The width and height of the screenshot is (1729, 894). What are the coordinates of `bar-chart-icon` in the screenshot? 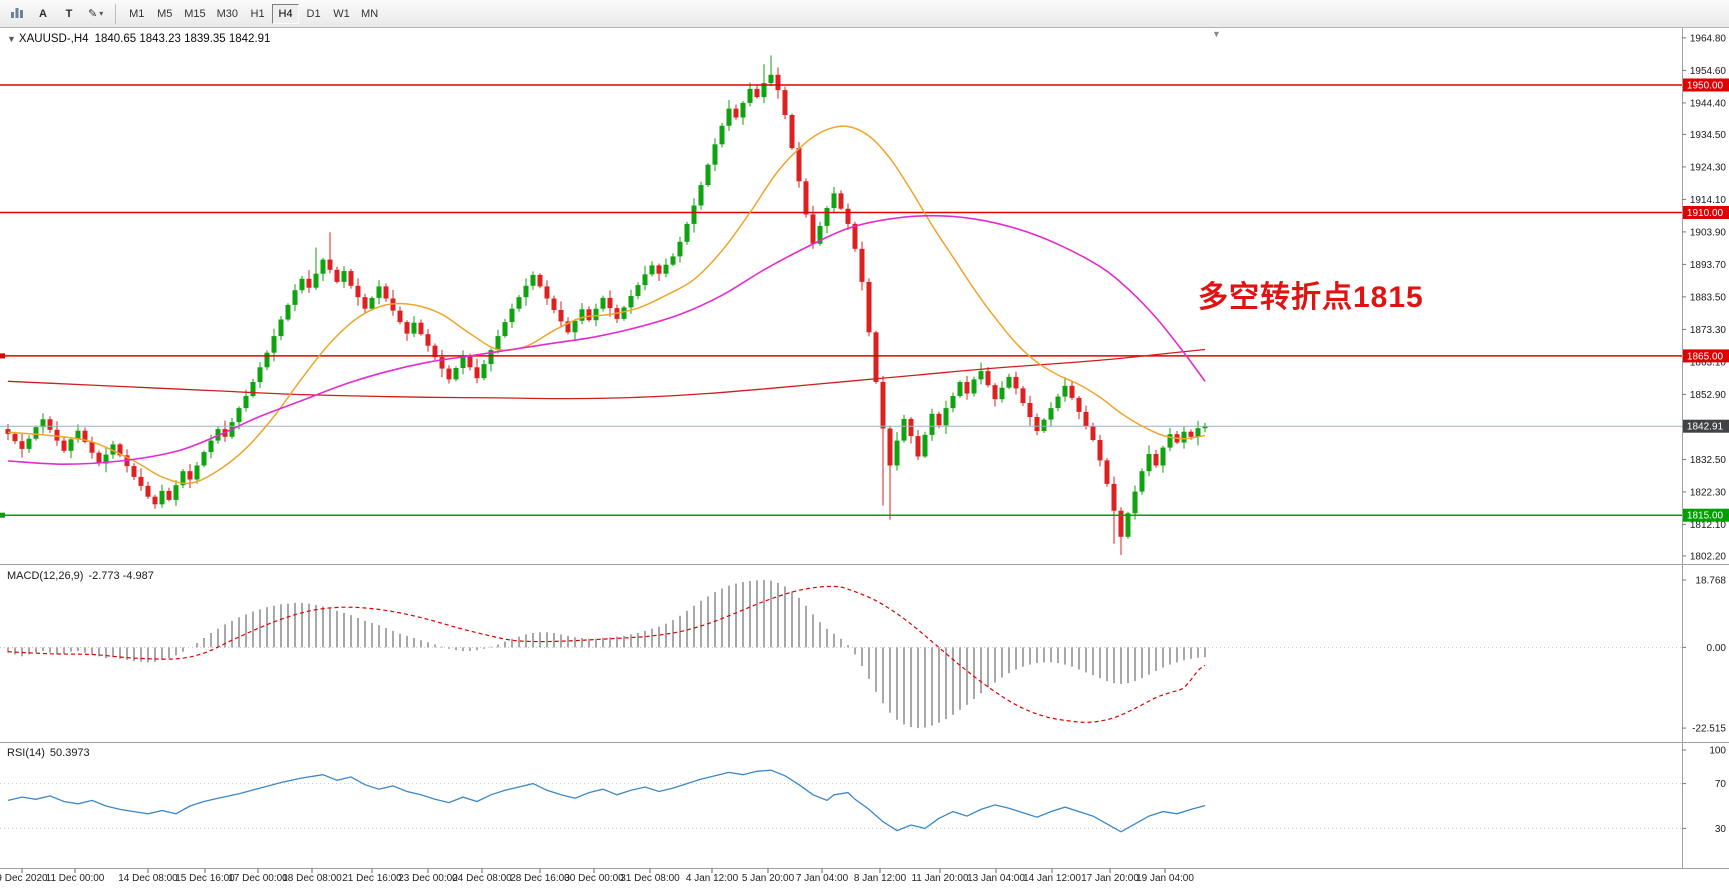 It's located at (17, 14).